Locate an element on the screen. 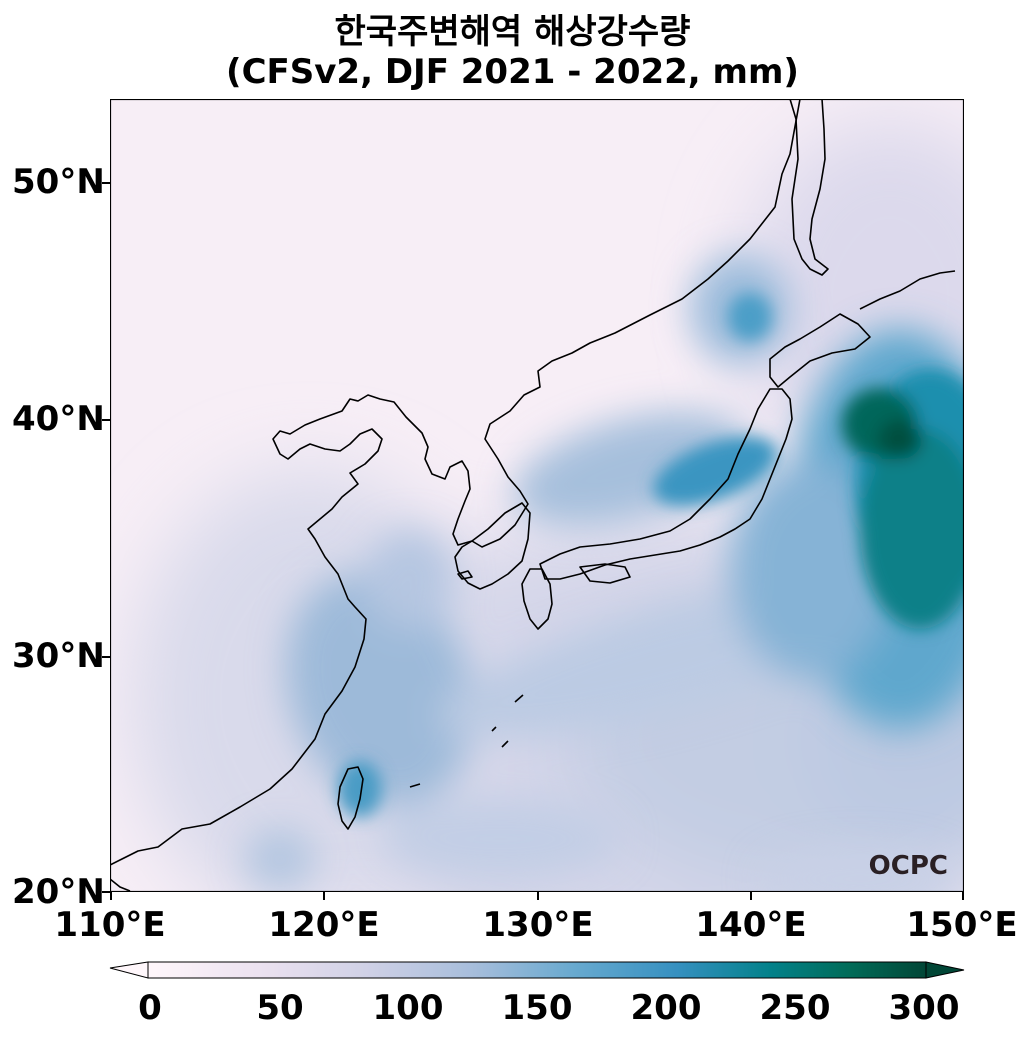 The width and height of the screenshot is (1025, 1042). map-title-line1: 한국주변해역 해상강수량 is located at coordinates (512, 32).